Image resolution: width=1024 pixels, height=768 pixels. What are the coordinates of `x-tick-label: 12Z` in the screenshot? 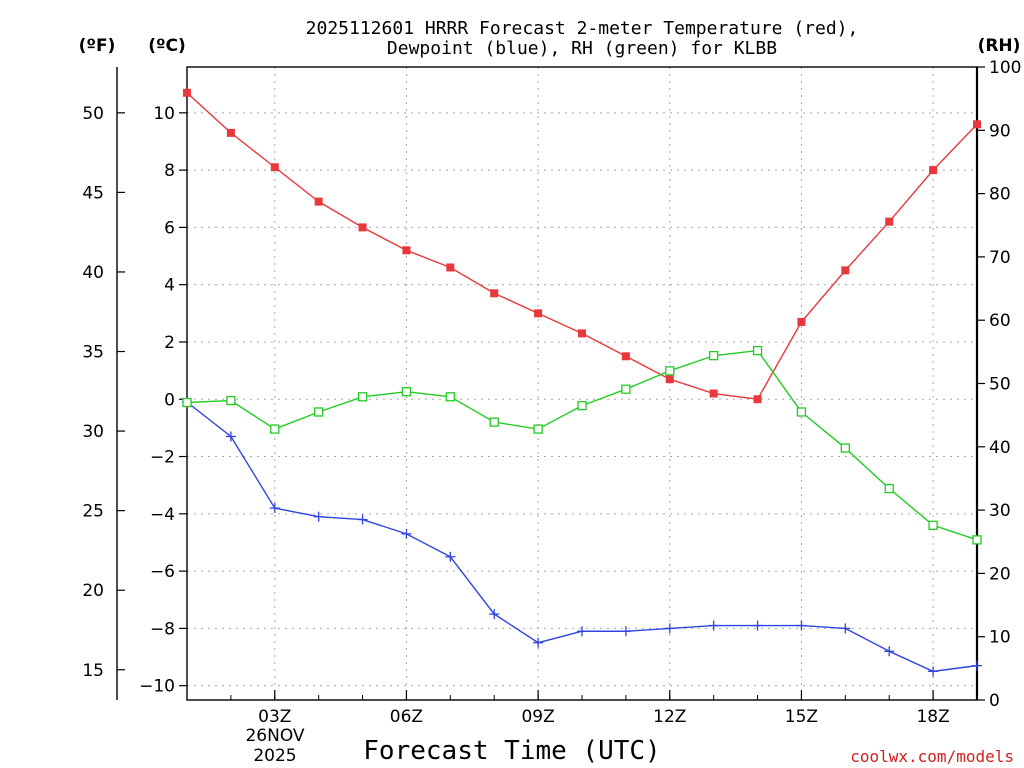 It's located at (669, 717).